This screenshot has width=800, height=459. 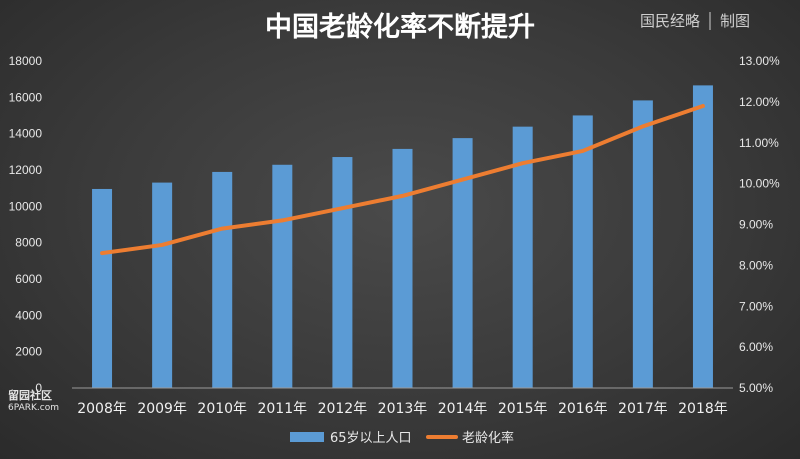 I want to click on x-tick-label: 2014年, so click(x=463, y=409).